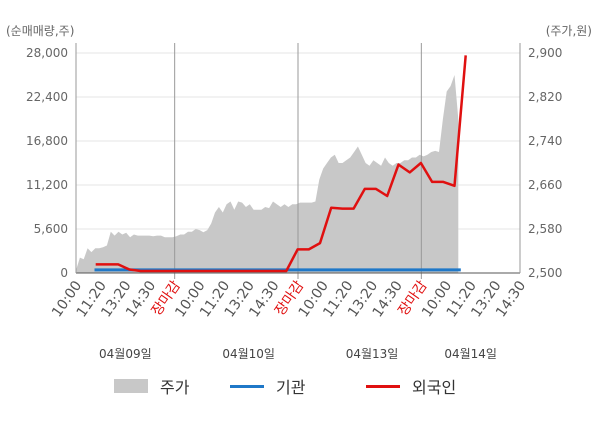 This screenshot has height=428, width=600. Describe the element at coordinates (545, 229) in the screenshot. I see `right-tick-label: 2,580` at that location.